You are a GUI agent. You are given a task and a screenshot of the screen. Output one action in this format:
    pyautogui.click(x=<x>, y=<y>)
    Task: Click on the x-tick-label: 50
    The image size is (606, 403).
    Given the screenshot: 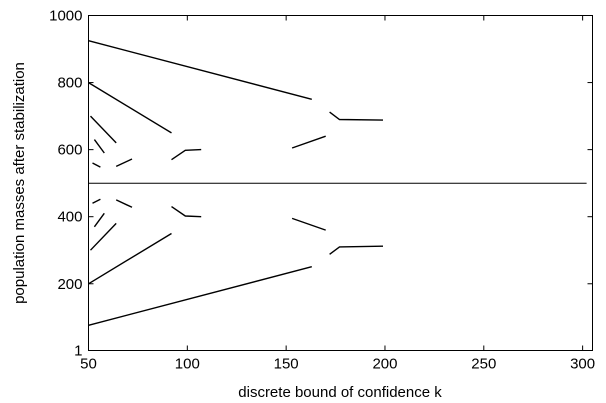 What is the action you would take?
    pyautogui.click(x=88, y=364)
    